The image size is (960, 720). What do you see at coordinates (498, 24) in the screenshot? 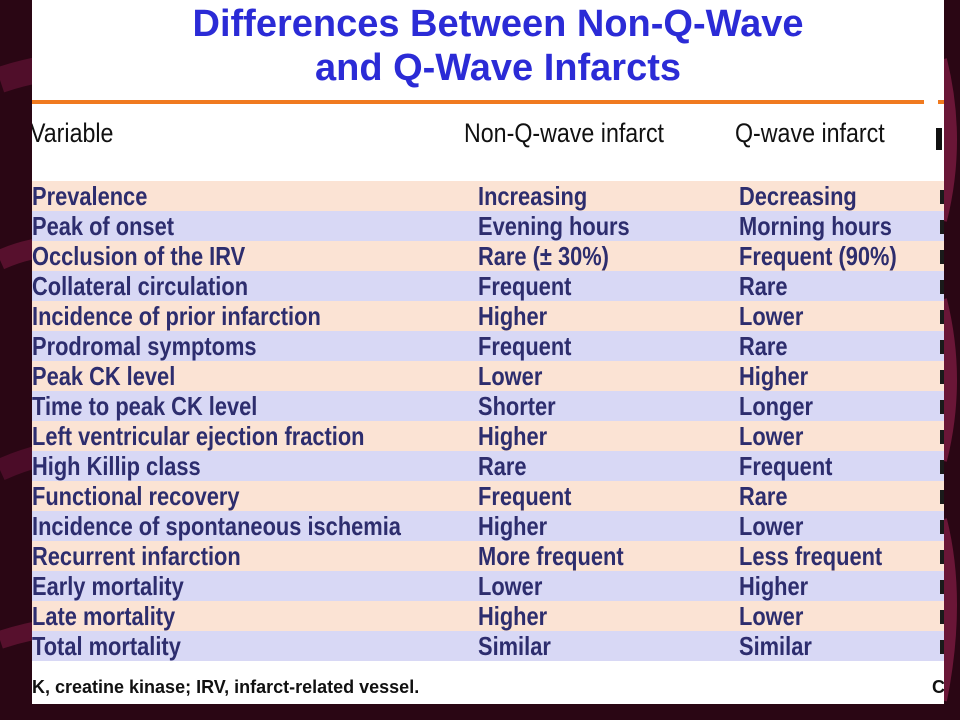
I see `title-line-1: Differences Between Non-Q-Wave` at bounding box center [498, 24].